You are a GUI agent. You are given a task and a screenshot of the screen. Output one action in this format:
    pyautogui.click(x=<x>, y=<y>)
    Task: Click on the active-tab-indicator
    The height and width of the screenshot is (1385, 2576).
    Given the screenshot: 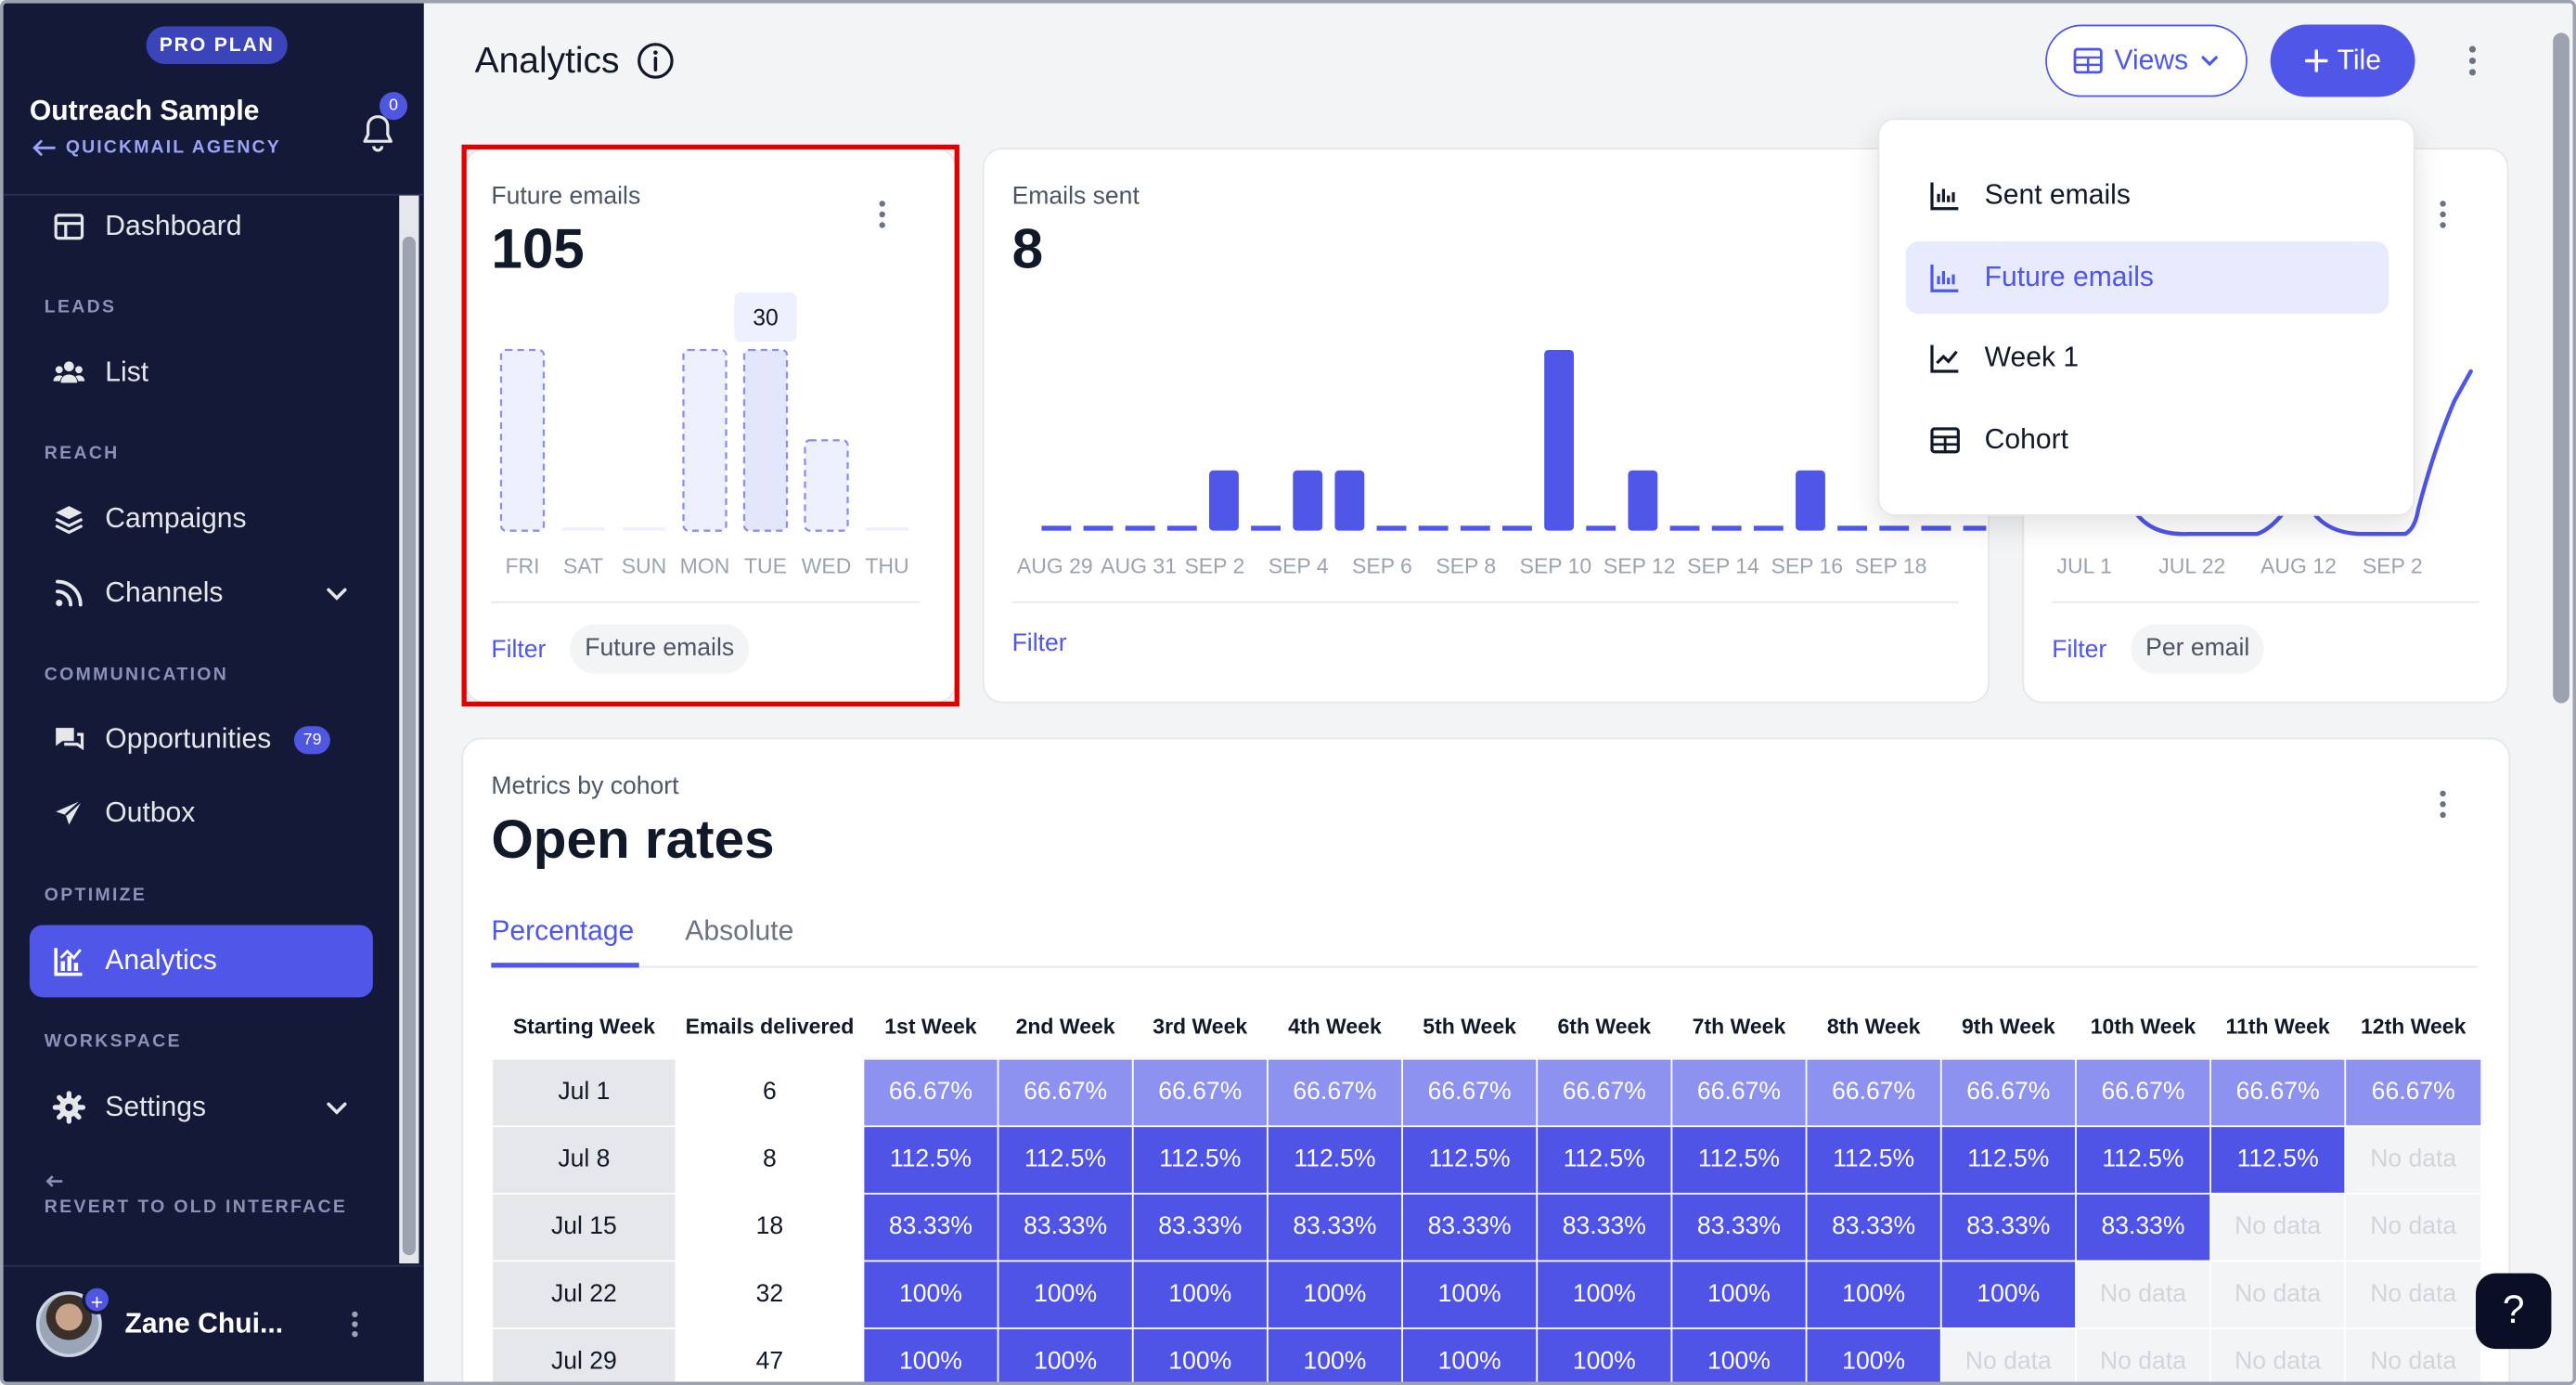 What is the action you would take?
    pyautogui.click(x=565, y=965)
    